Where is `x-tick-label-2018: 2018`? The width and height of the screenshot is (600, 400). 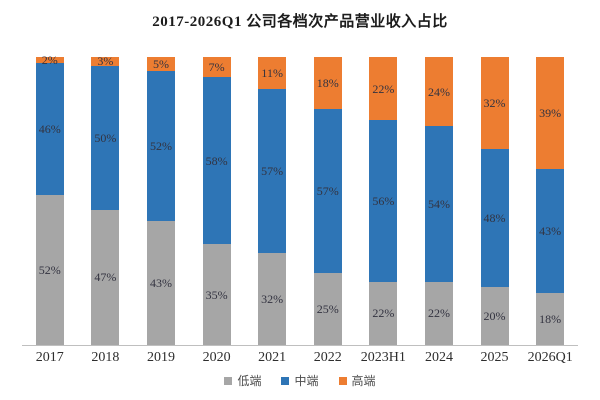 x-tick-label-2018: 2018 is located at coordinates (105, 357).